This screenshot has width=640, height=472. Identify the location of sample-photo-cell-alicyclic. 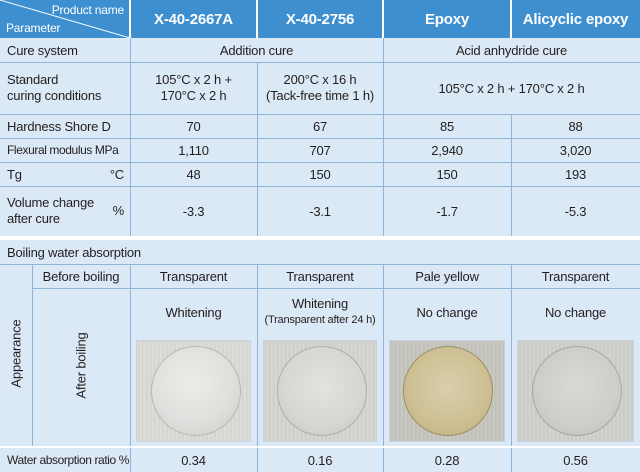
(575, 391).